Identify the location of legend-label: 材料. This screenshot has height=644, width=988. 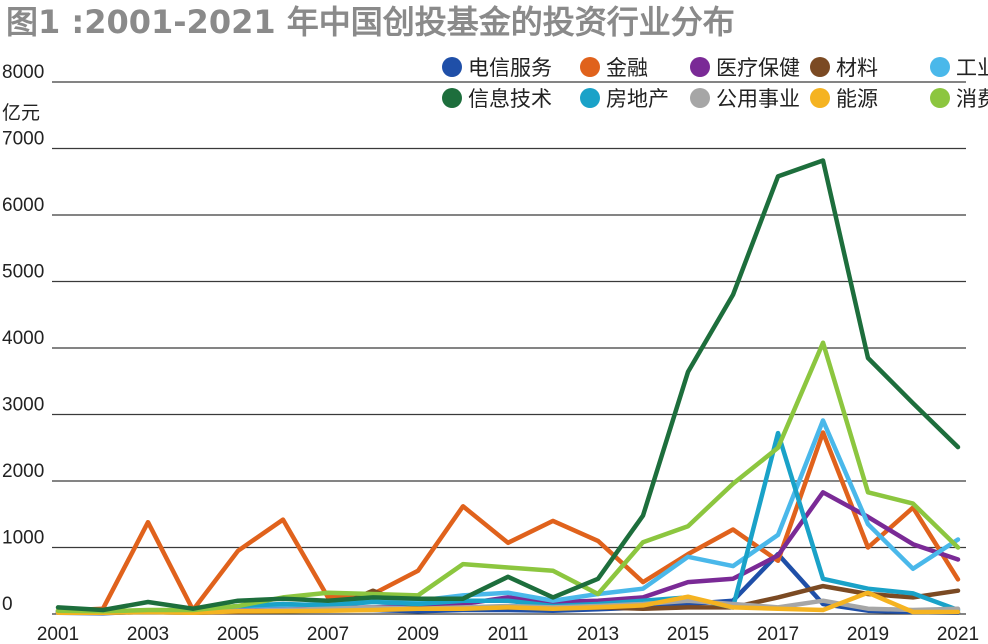
(857, 68).